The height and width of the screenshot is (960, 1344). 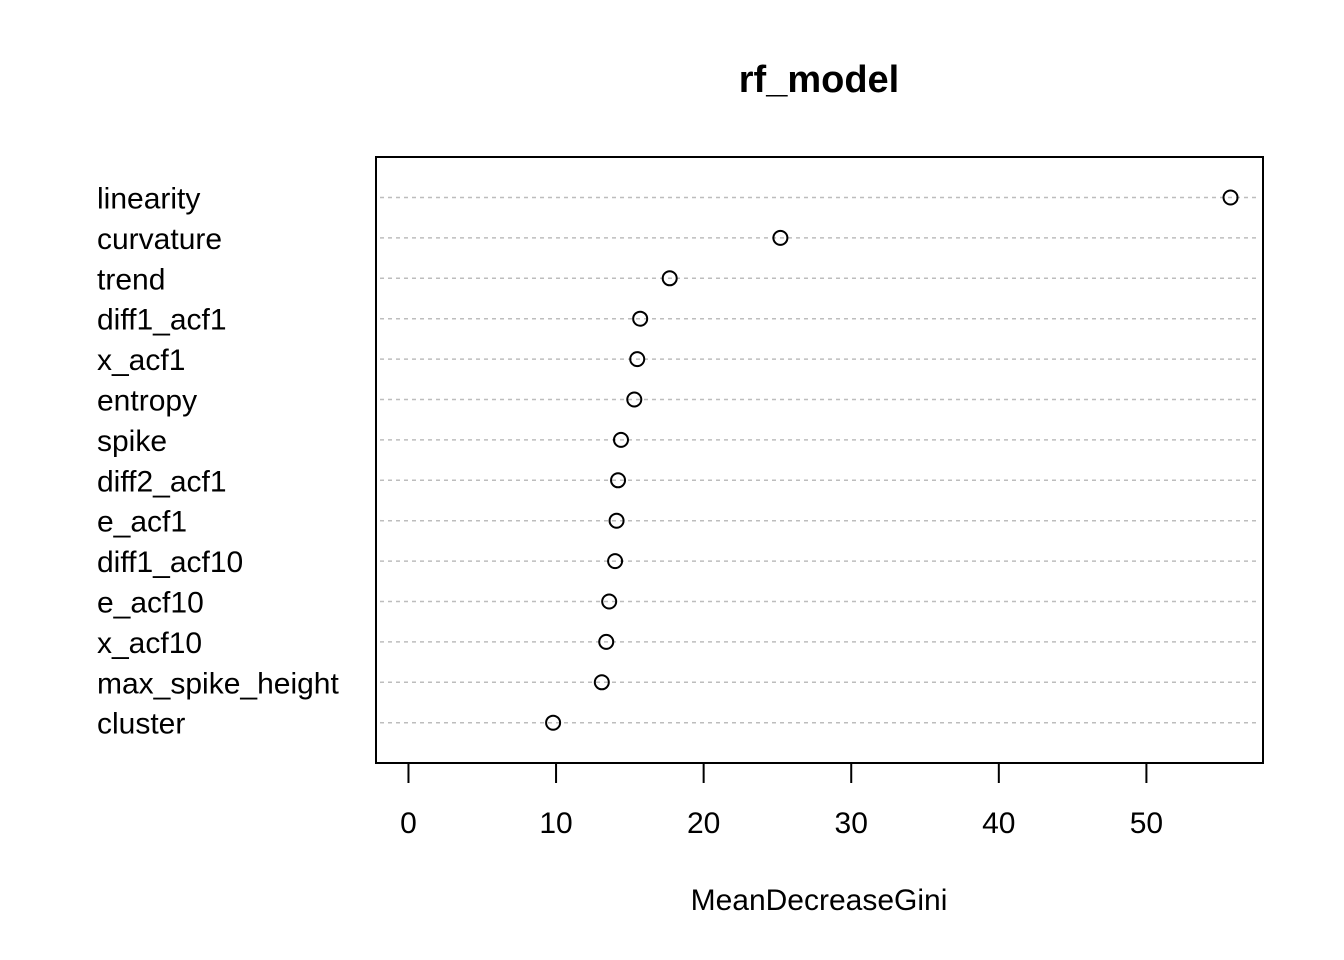 What do you see at coordinates (131, 279) in the screenshot?
I see `category-label: trend` at bounding box center [131, 279].